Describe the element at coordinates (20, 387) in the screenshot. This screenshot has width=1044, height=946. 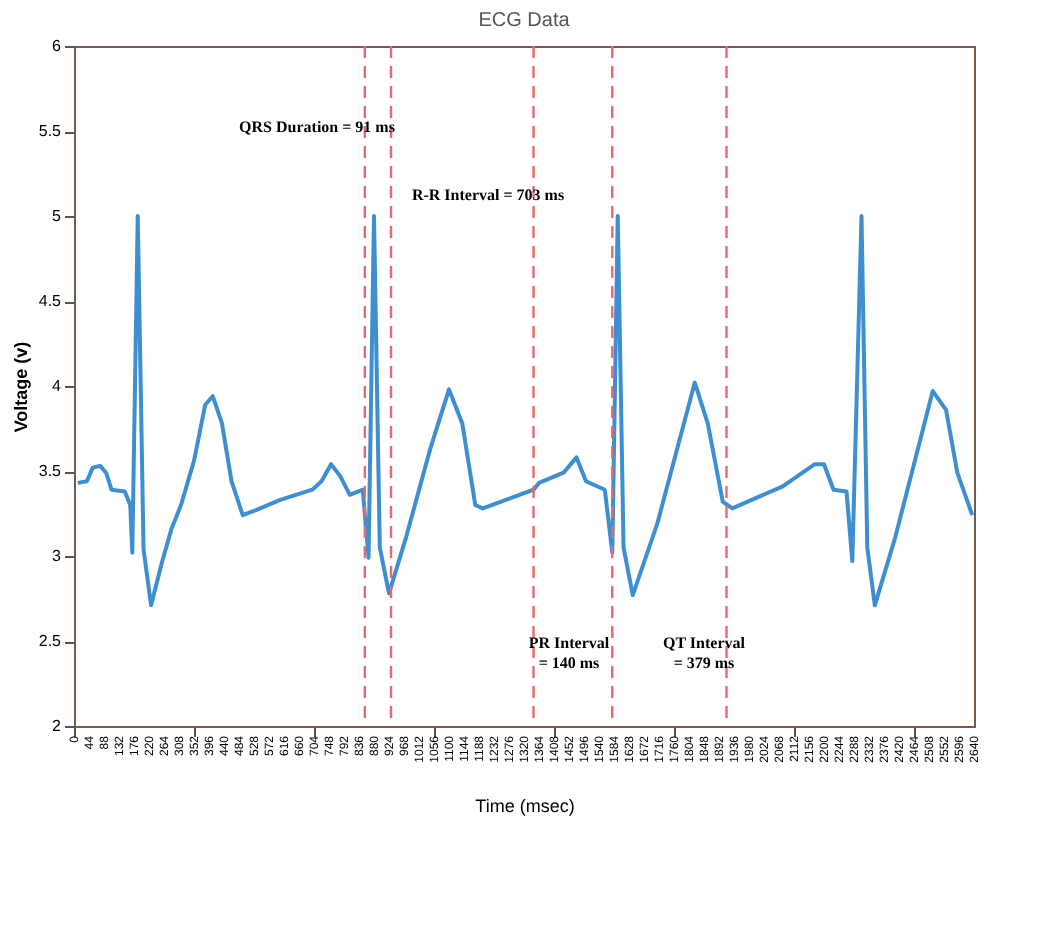
I see `y-axis-title: Voltage (v)` at that location.